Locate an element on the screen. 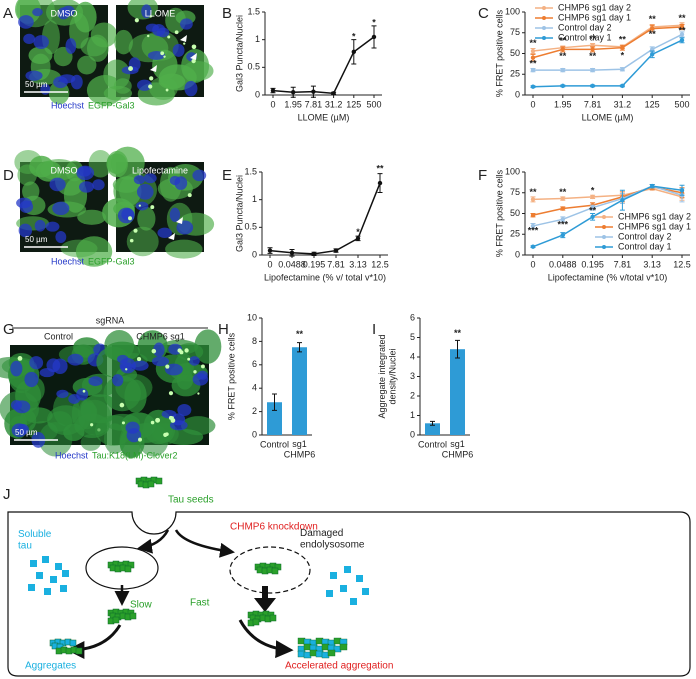 The height and width of the screenshot is (679, 696). y-axis-label: % FRET positive cells is located at coordinates (499, 213).